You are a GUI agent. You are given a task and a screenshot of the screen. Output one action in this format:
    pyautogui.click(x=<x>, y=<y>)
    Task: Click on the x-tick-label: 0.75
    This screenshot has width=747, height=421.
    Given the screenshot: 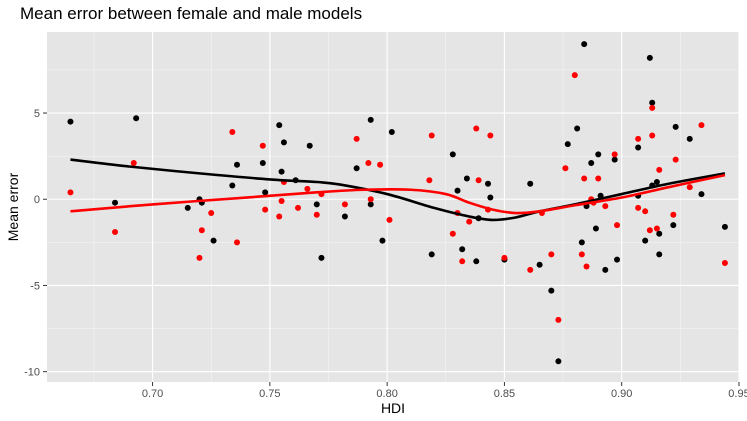 What is the action you would take?
    pyautogui.click(x=269, y=394)
    